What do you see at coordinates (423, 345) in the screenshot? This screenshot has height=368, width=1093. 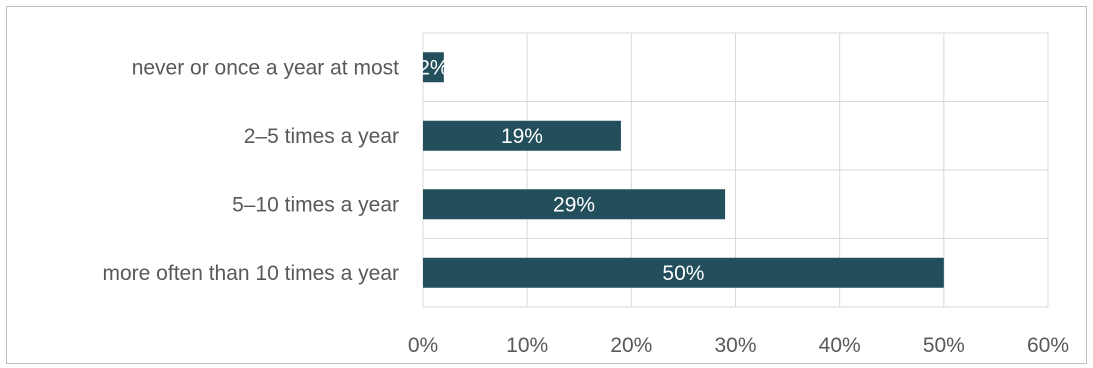 I see `x-tick-label: 0%` at bounding box center [423, 345].